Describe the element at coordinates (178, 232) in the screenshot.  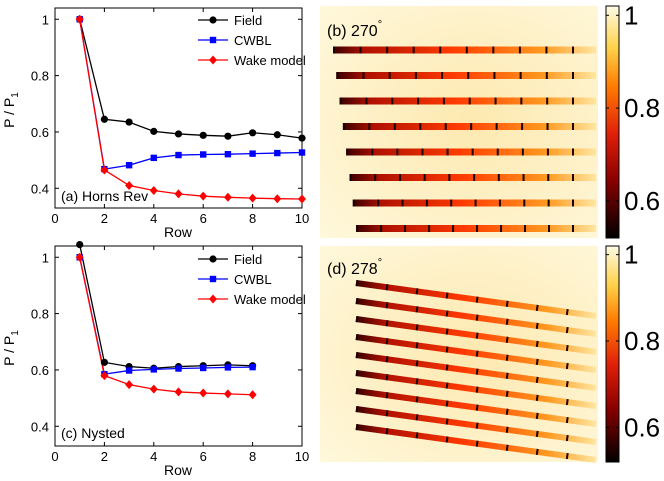
I see `panel-a-xlabel: Row` at that location.